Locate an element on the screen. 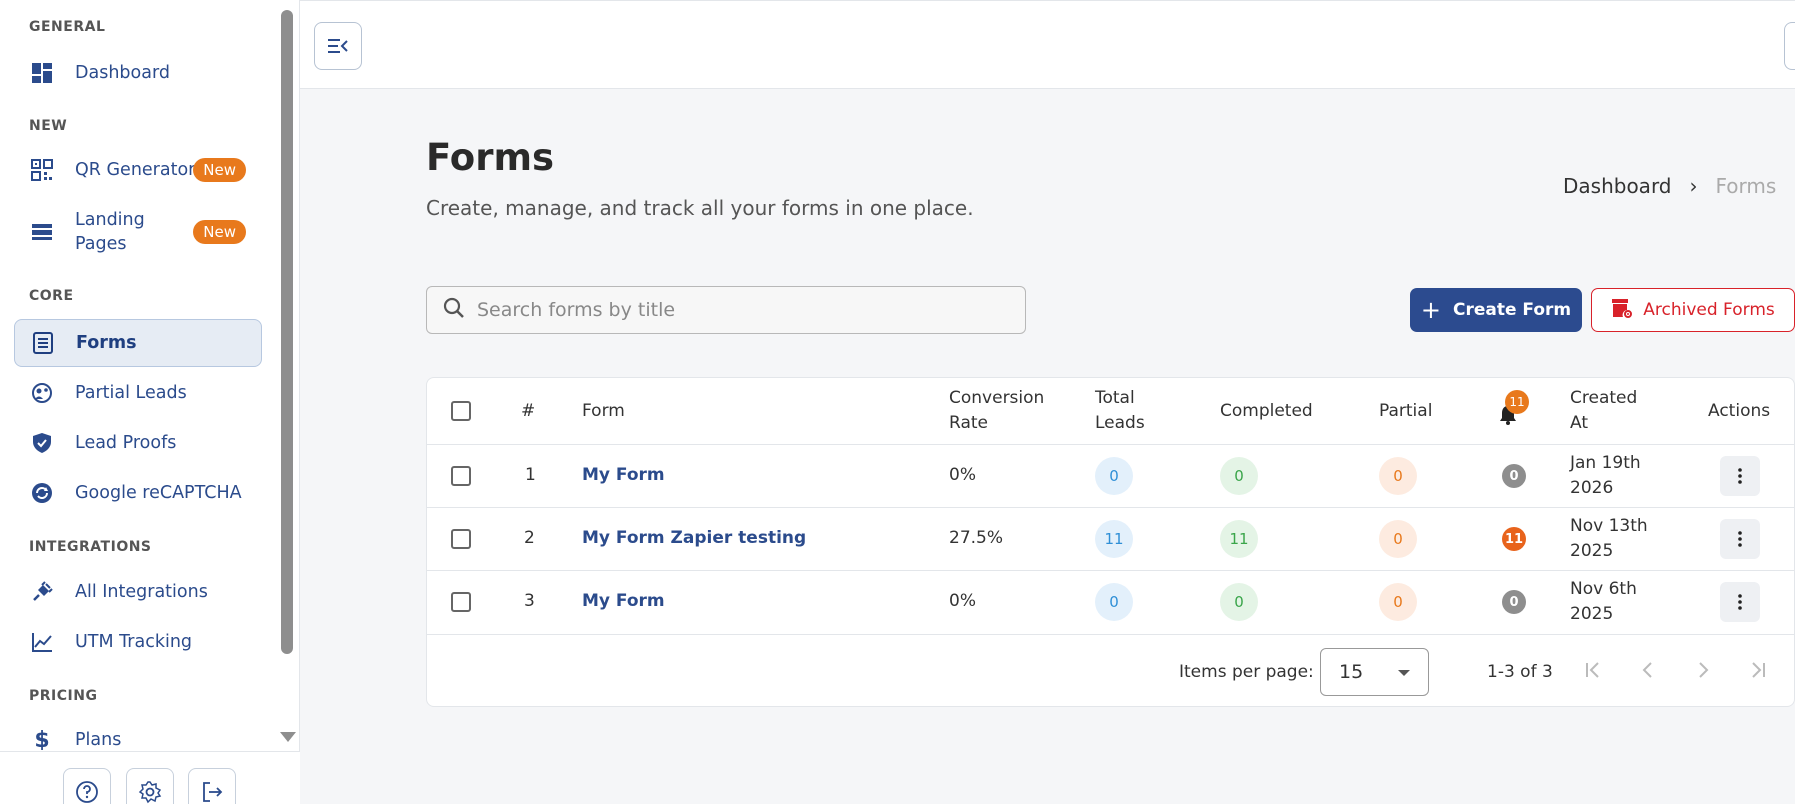 The image size is (1795, 804). last-page-icon is located at coordinates (1758, 670).